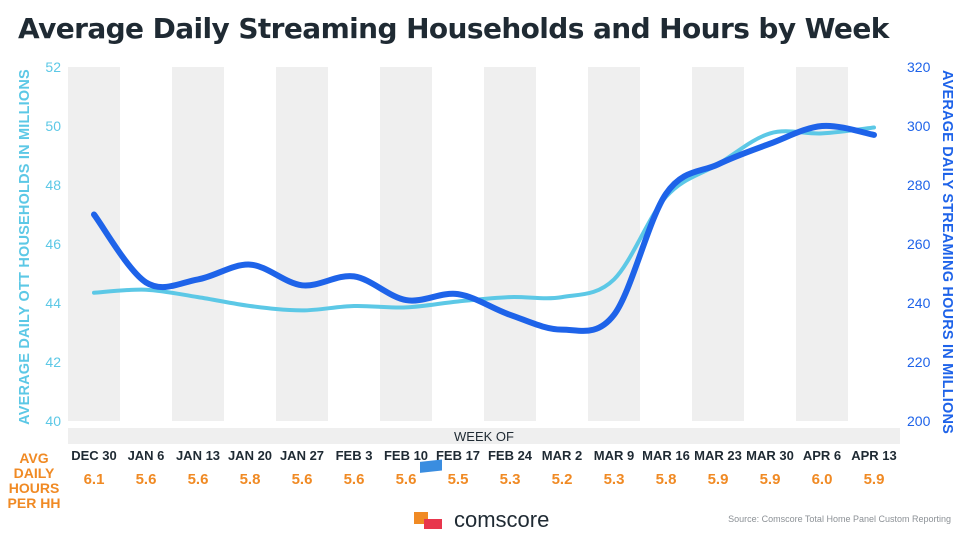 The height and width of the screenshot is (550, 974). What do you see at coordinates (919, 421) in the screenshot?
I see `y-right-tick-label: 200` at bounding box center [919, 421].